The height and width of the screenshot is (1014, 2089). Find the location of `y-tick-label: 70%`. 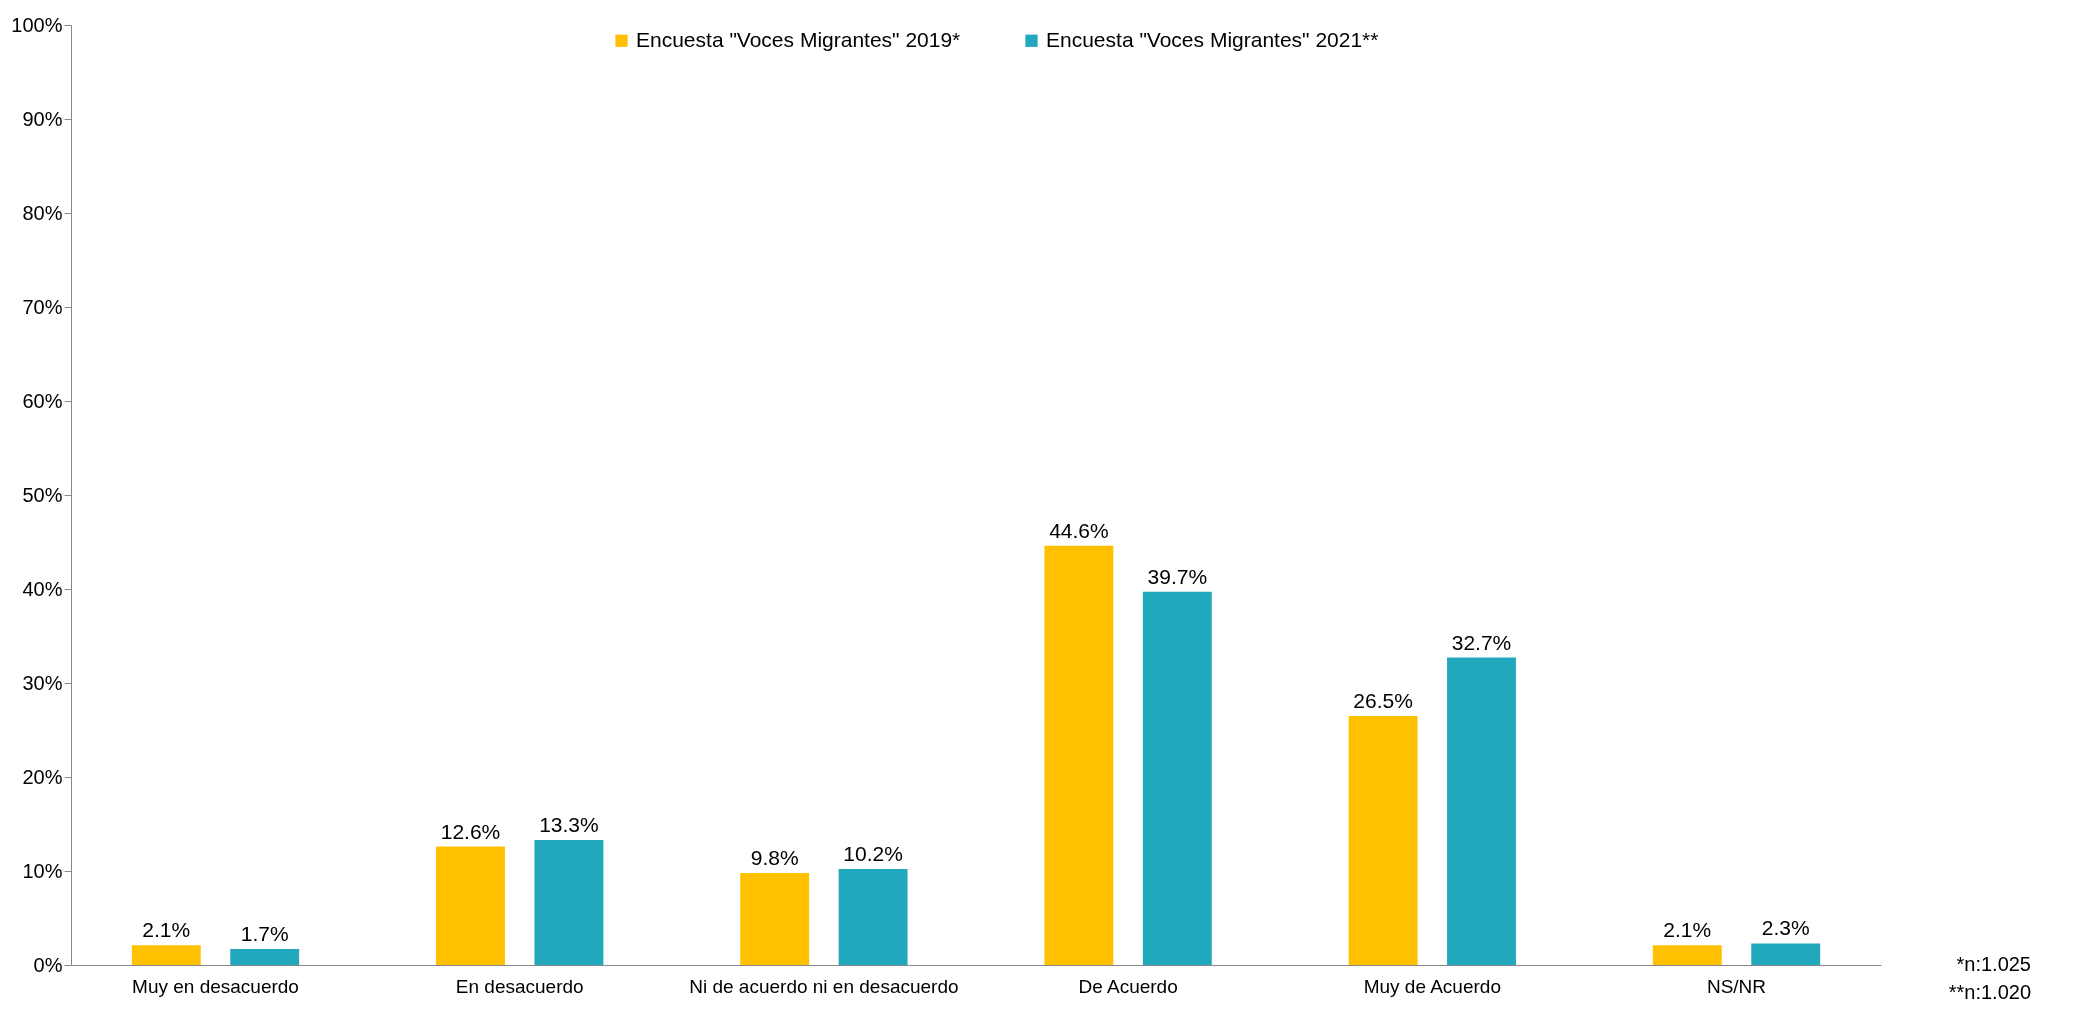

y-tick-label: 70% is located at coordinates (42, 306).